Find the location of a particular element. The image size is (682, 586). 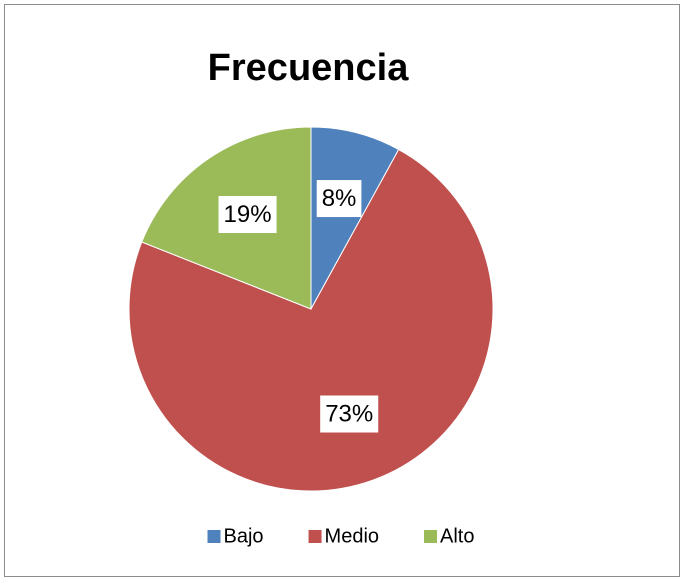

data-label: 73% is located at coordinates (349, 414).